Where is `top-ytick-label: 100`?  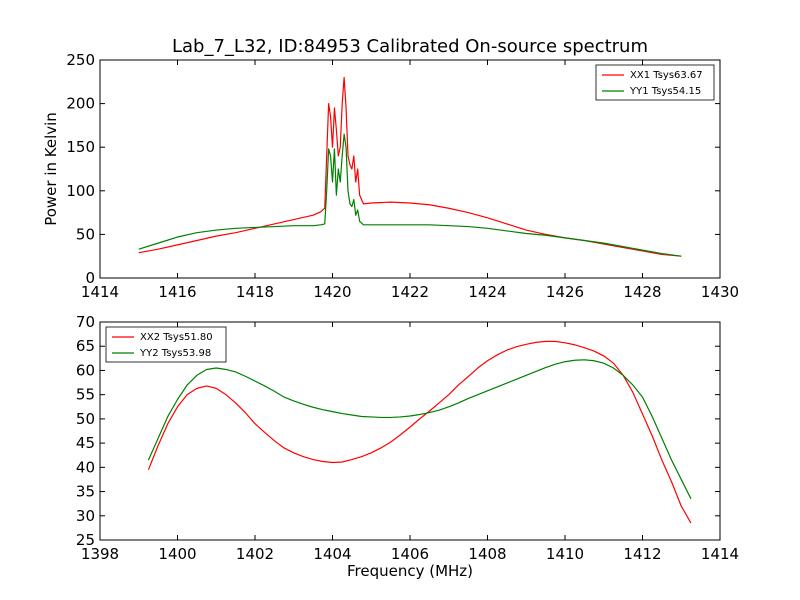 top-ytick-label: 100 is located at coordinates (80, 191).